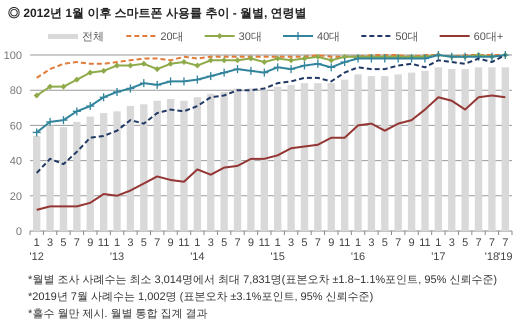 The width and height of the screenshot is (518, 331). What do you see at coordinates (16, 196) in the screenshot?
I see `y-tick-label: 20` at bounding box center [16, 196].